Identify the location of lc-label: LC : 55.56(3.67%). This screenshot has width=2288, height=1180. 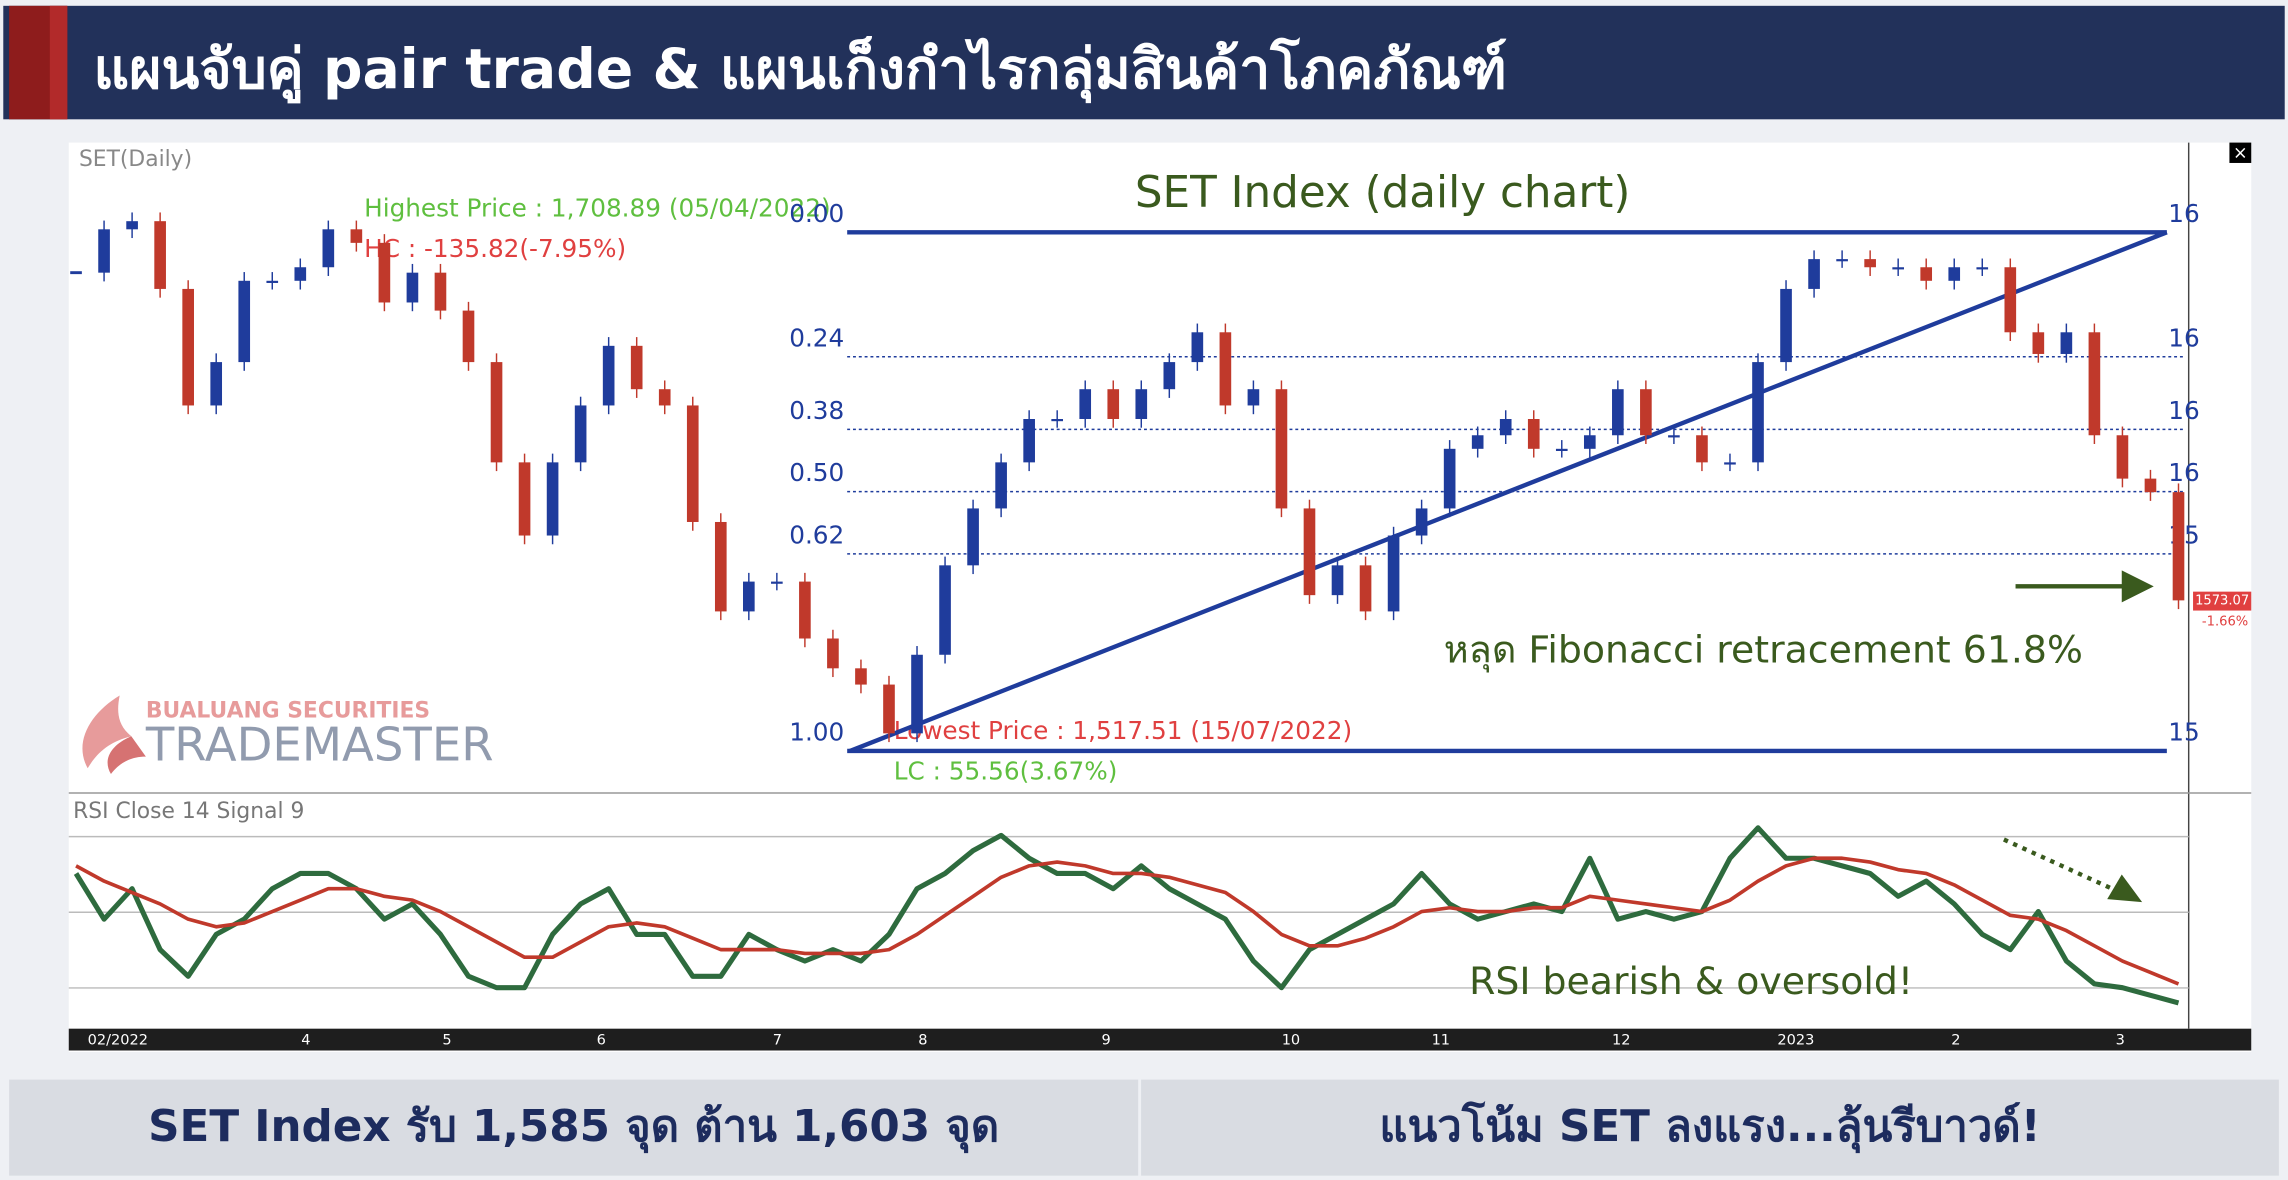
(1006, 771).